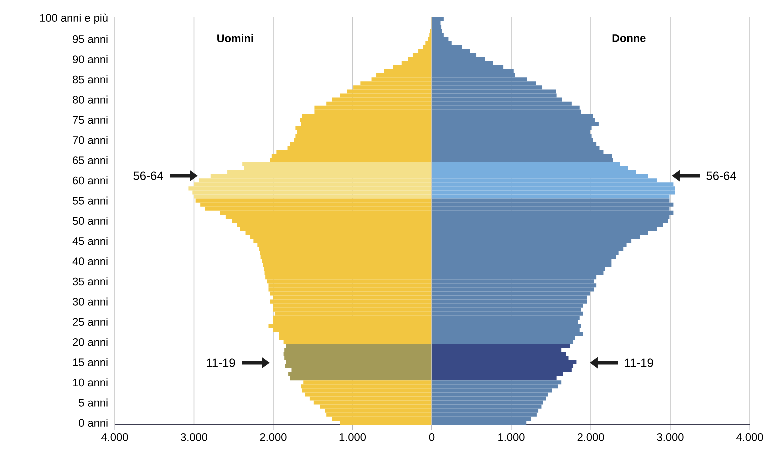  What do you see at coordinates (90, 160) in the screenshot?
I see `y-tick-label: 65 anni` at bounding box center [90, 160].